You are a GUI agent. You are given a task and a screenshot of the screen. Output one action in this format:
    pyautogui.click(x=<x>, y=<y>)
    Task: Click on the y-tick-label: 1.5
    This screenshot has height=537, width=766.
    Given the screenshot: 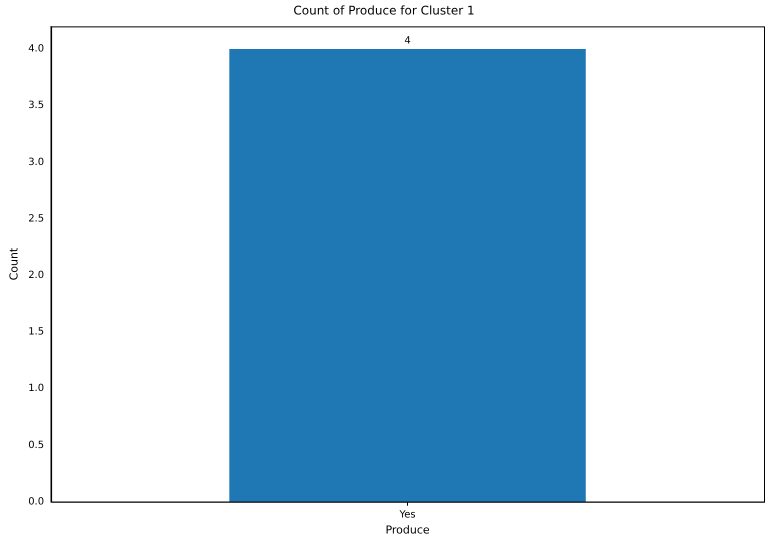 What is the action you would take?
    pyautogui.click(x=36, y=332)
    